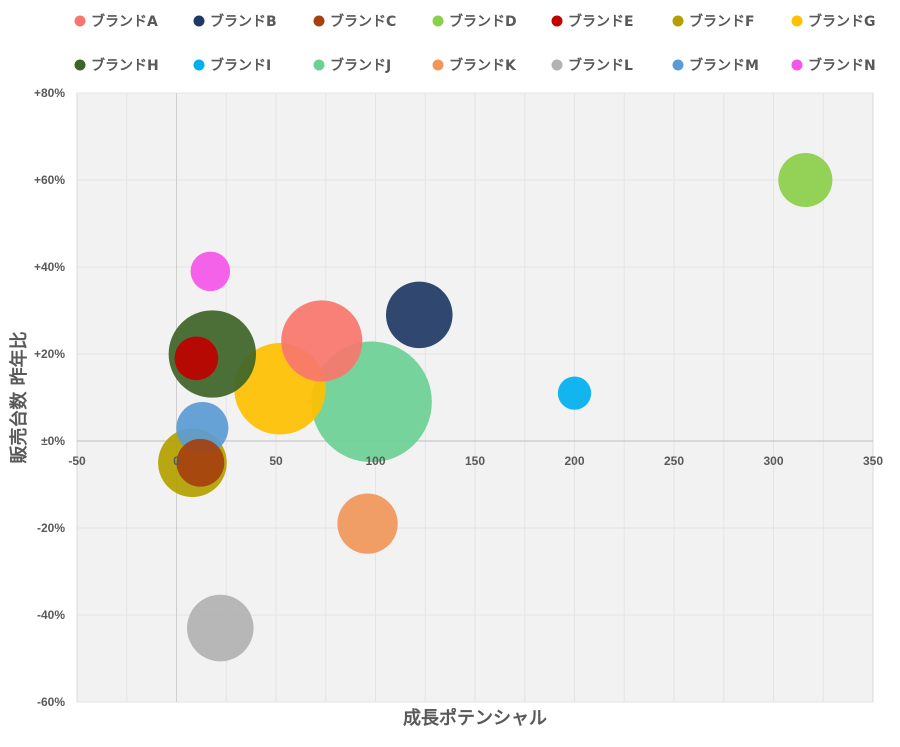 The image size is (900, 747). What do you see at coordinates (483, 65) in the screenshot?
I see `legend-label: ブランドK` at bounding box center [483, 65].